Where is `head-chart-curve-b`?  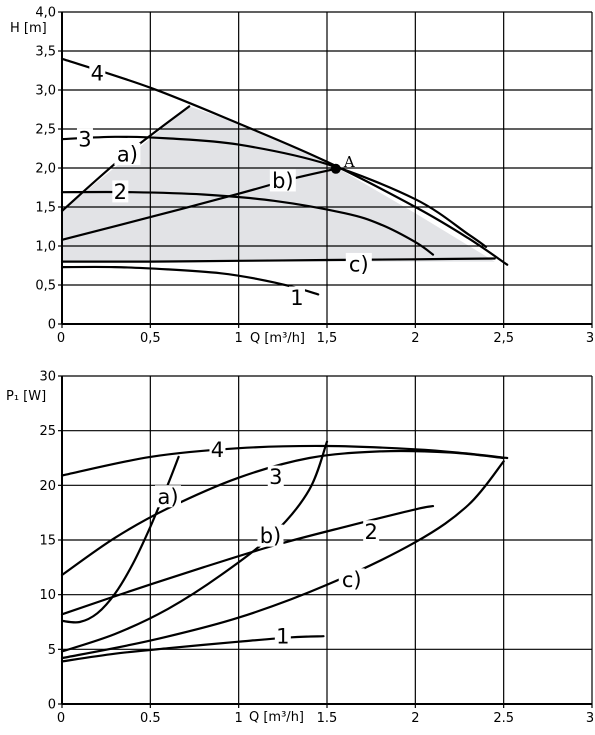
head-chart-curve-b is located at coordinates (198, 204).